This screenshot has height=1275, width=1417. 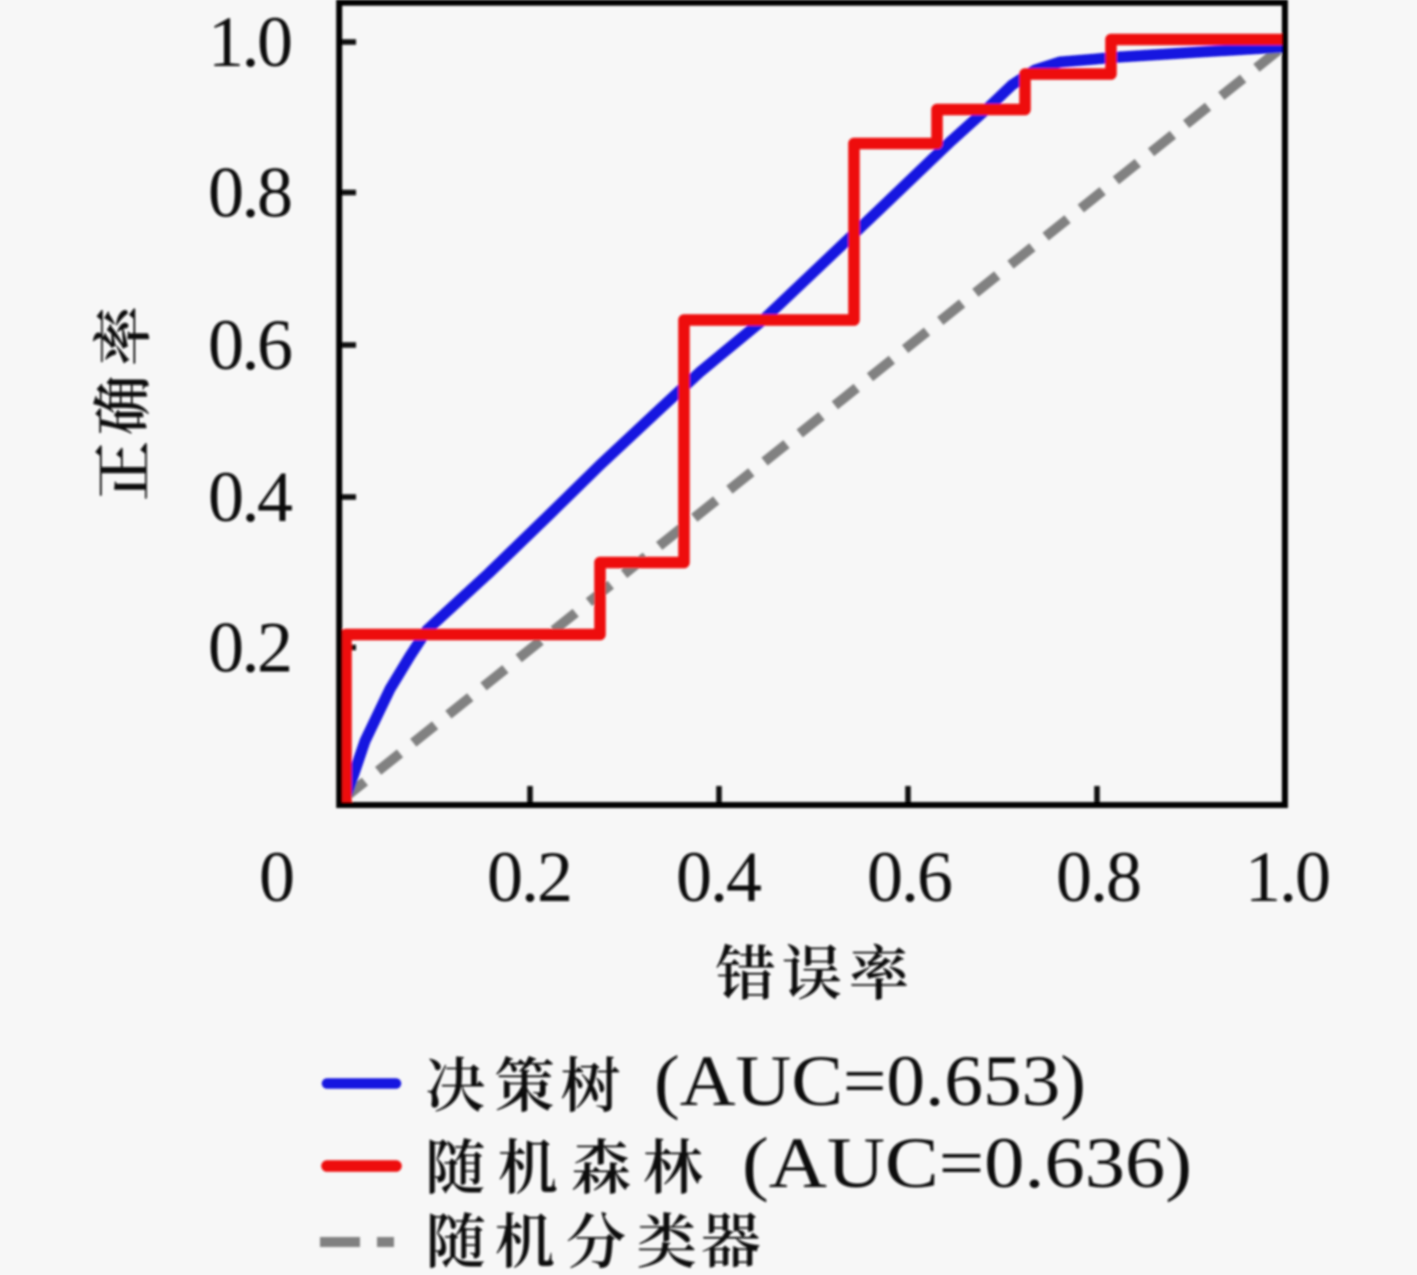 What do you see at coordinates (277, 877) in the screenshot?
I see `svg-text: 0` at bounding box center [277, 877].